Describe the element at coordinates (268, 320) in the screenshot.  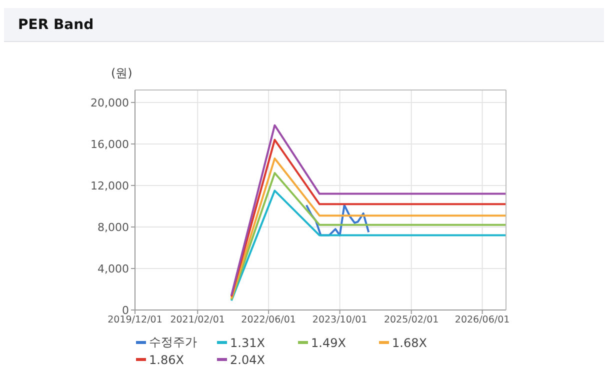
I see `x-tick-label: 2022/06/01` at that location.